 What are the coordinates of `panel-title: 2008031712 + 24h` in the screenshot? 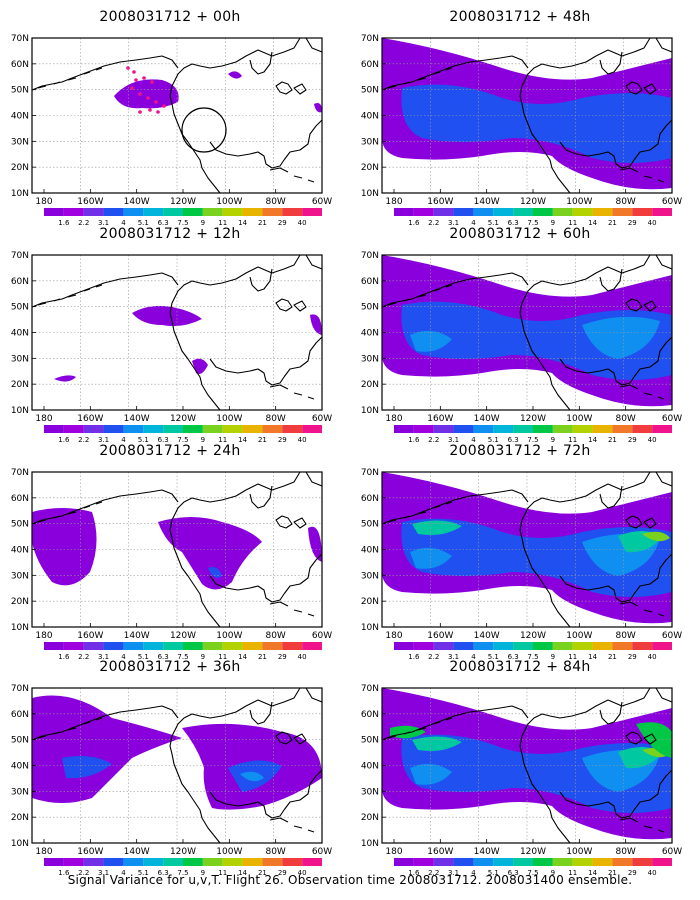 It's located at (170, 451).